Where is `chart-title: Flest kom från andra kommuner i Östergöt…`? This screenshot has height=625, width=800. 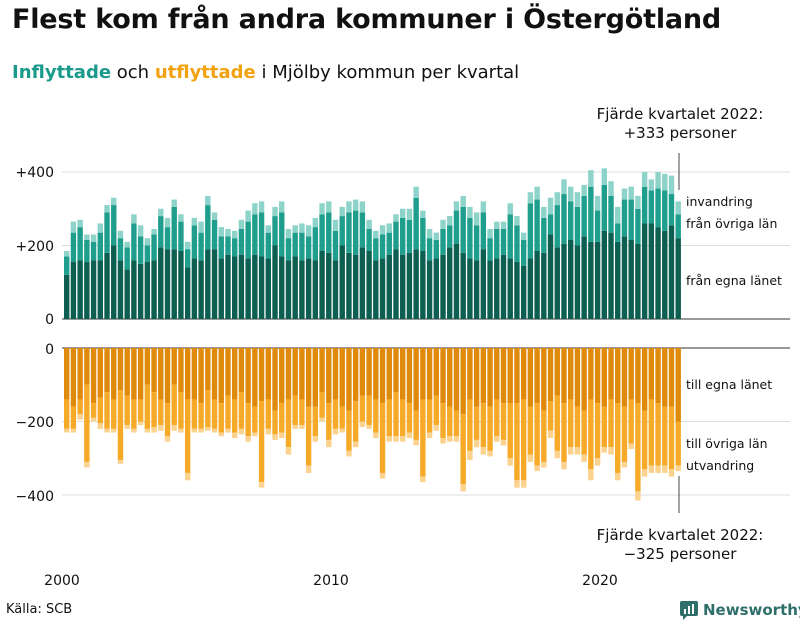 chart-title: Flest kom från andra kommuner i Östergöt… is located at coordinates (367, 19).